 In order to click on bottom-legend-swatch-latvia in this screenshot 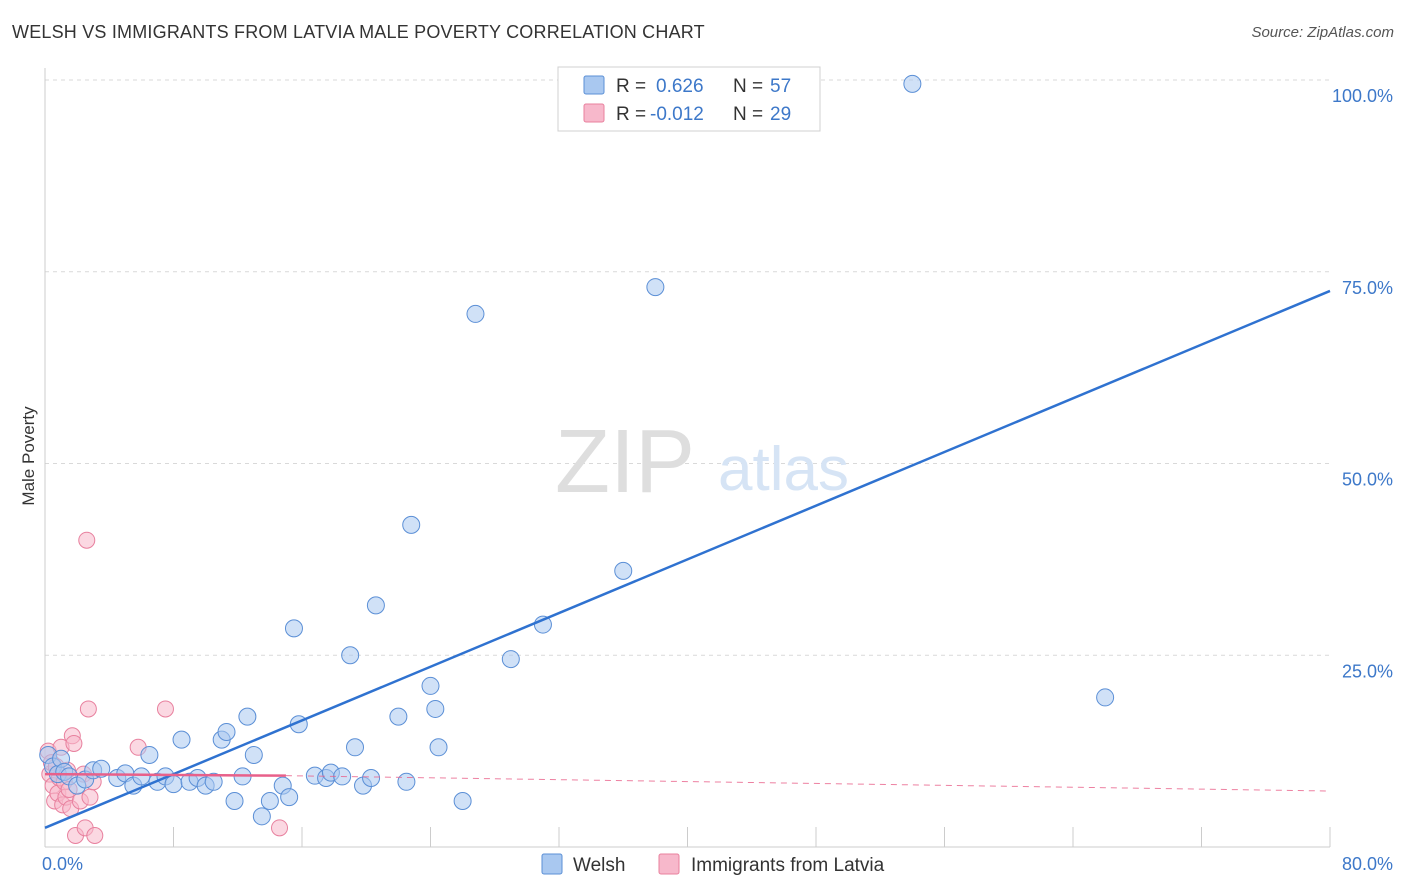, I will do `click(669, 864)`.